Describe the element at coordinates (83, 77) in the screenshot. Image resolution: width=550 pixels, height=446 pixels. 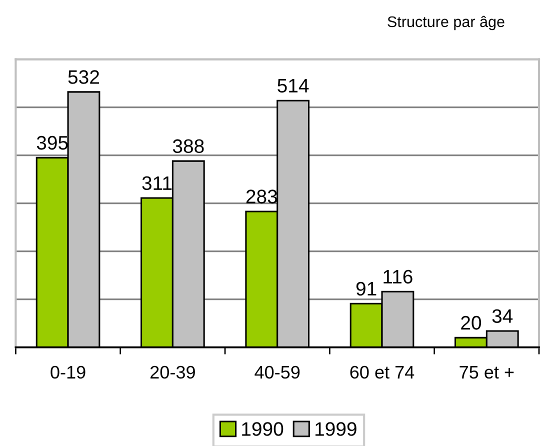
I see `data-label: 532` at that location.